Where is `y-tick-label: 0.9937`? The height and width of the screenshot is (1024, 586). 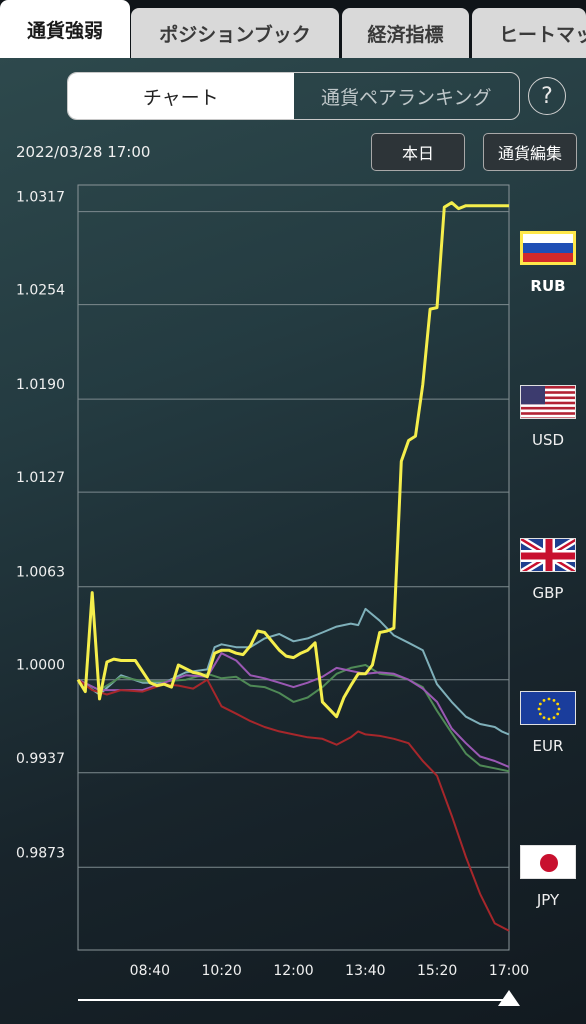
y-tick-label: 0.9937 is located at coordinates (40, 759).